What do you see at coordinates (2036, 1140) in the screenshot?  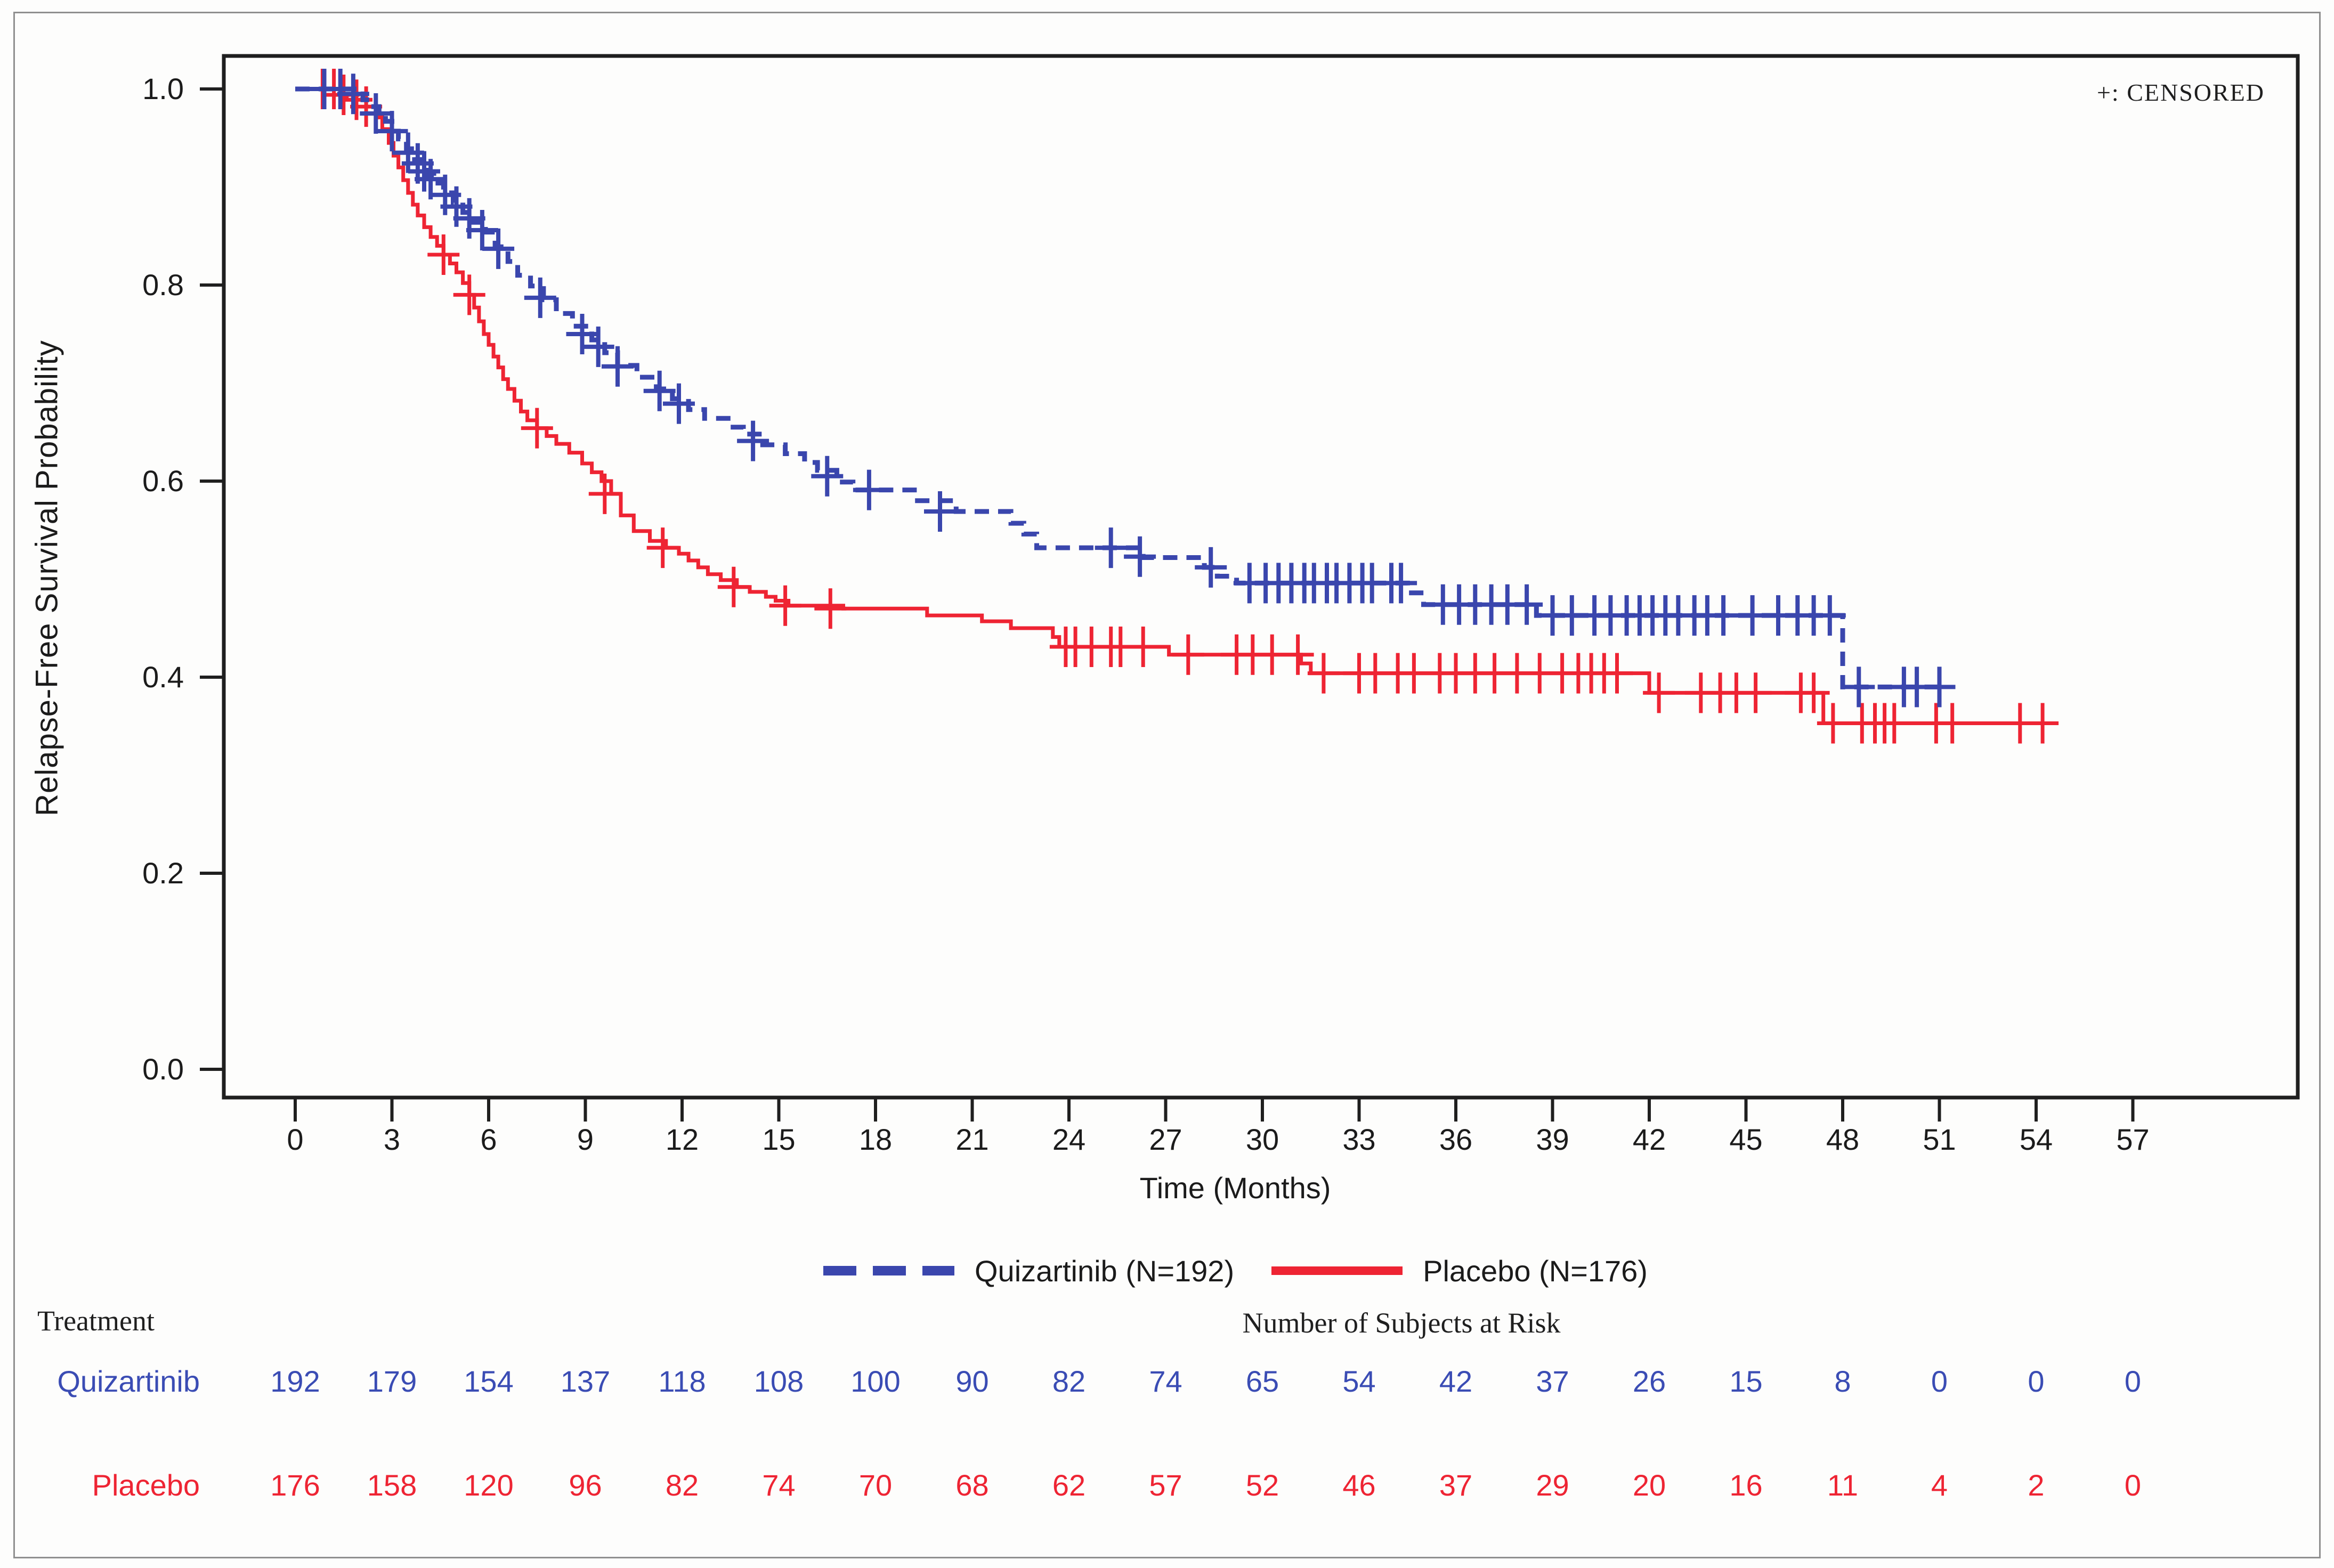 I see `x-tick-label: 54` at bounding box center [2036, 1140].